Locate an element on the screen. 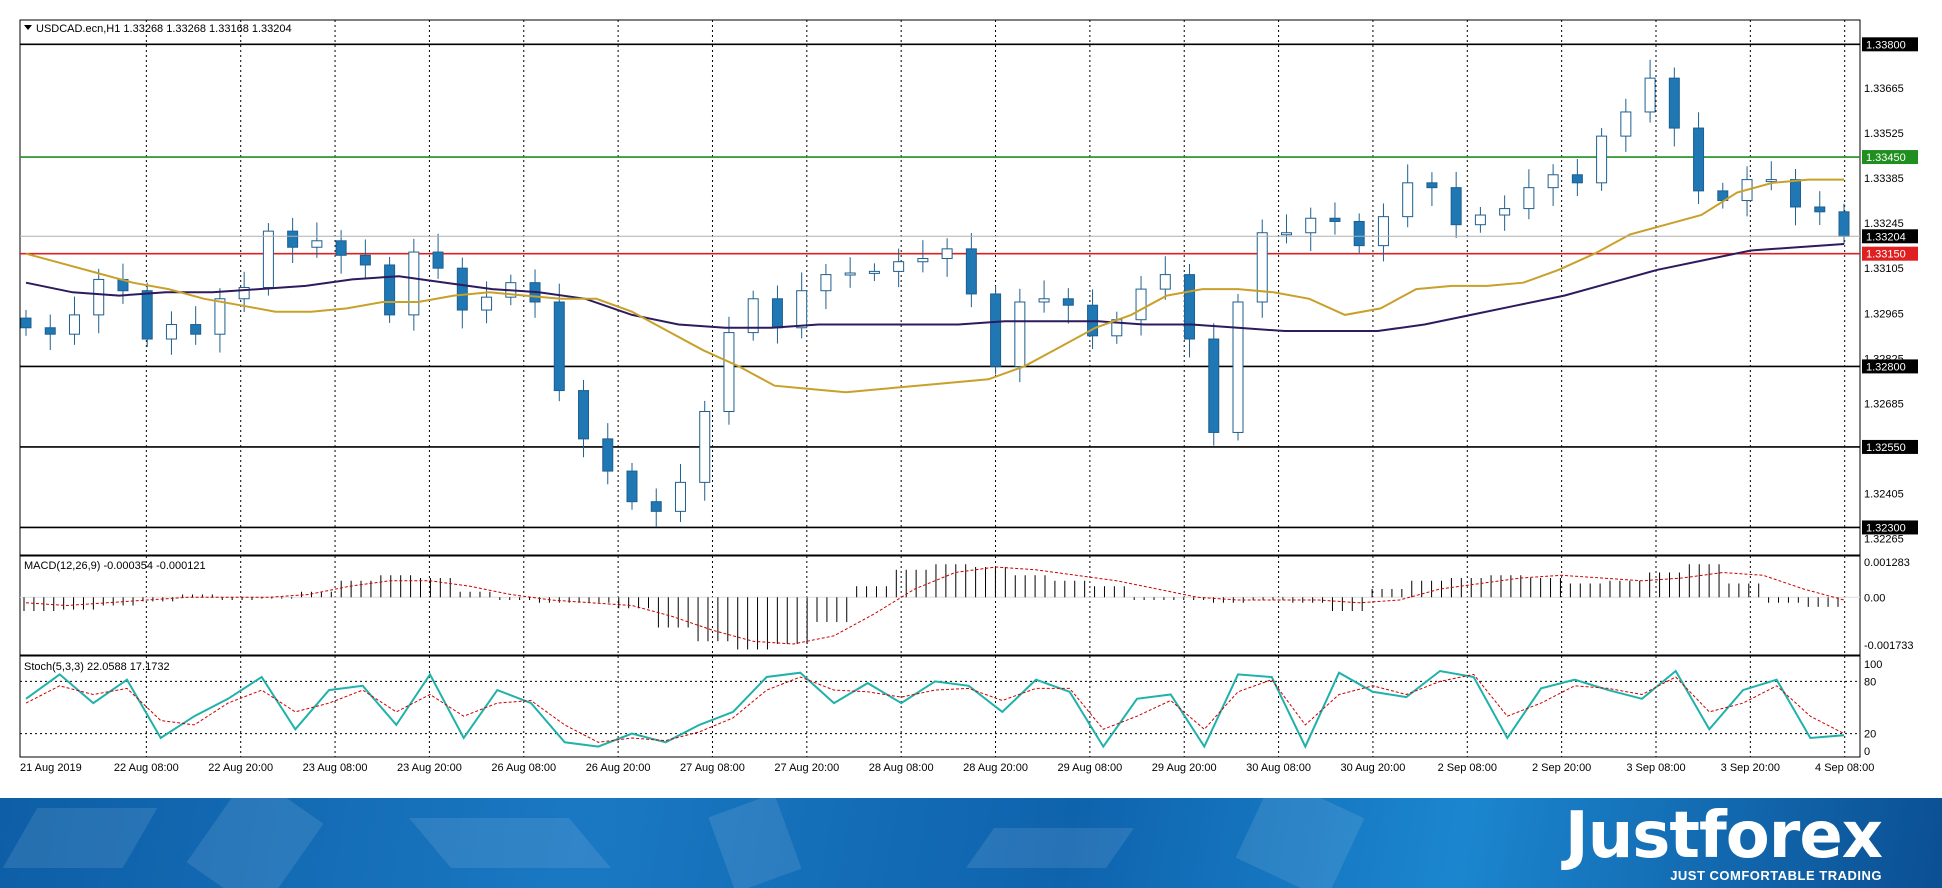  price-tick-label: 1.33105 is located at coordinates (1884, 269).